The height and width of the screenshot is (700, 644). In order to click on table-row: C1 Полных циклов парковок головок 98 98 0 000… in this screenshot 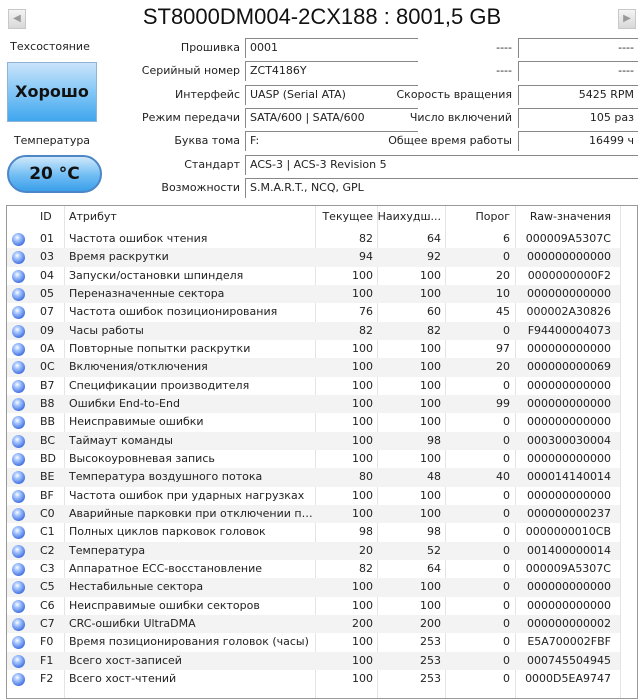, I will do `click(313, 532)`.